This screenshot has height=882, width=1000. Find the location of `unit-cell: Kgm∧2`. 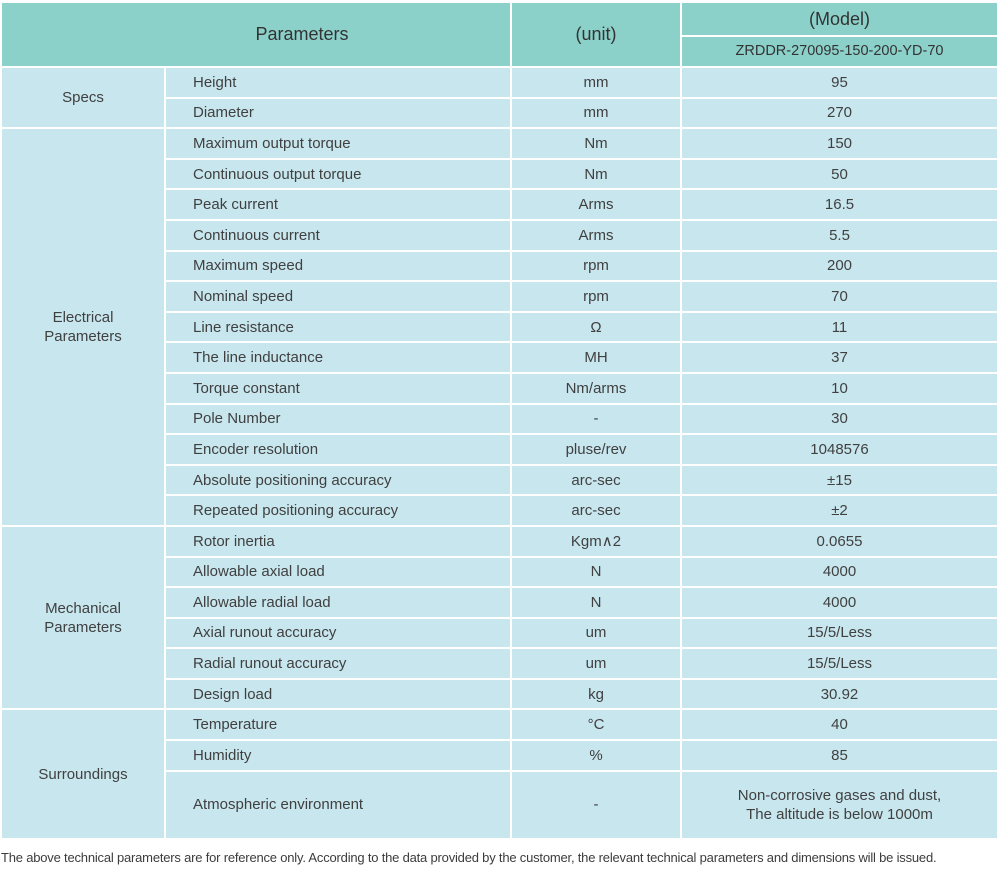

unit-cell: Kgm∧2 is located at coordinates (596, 541).